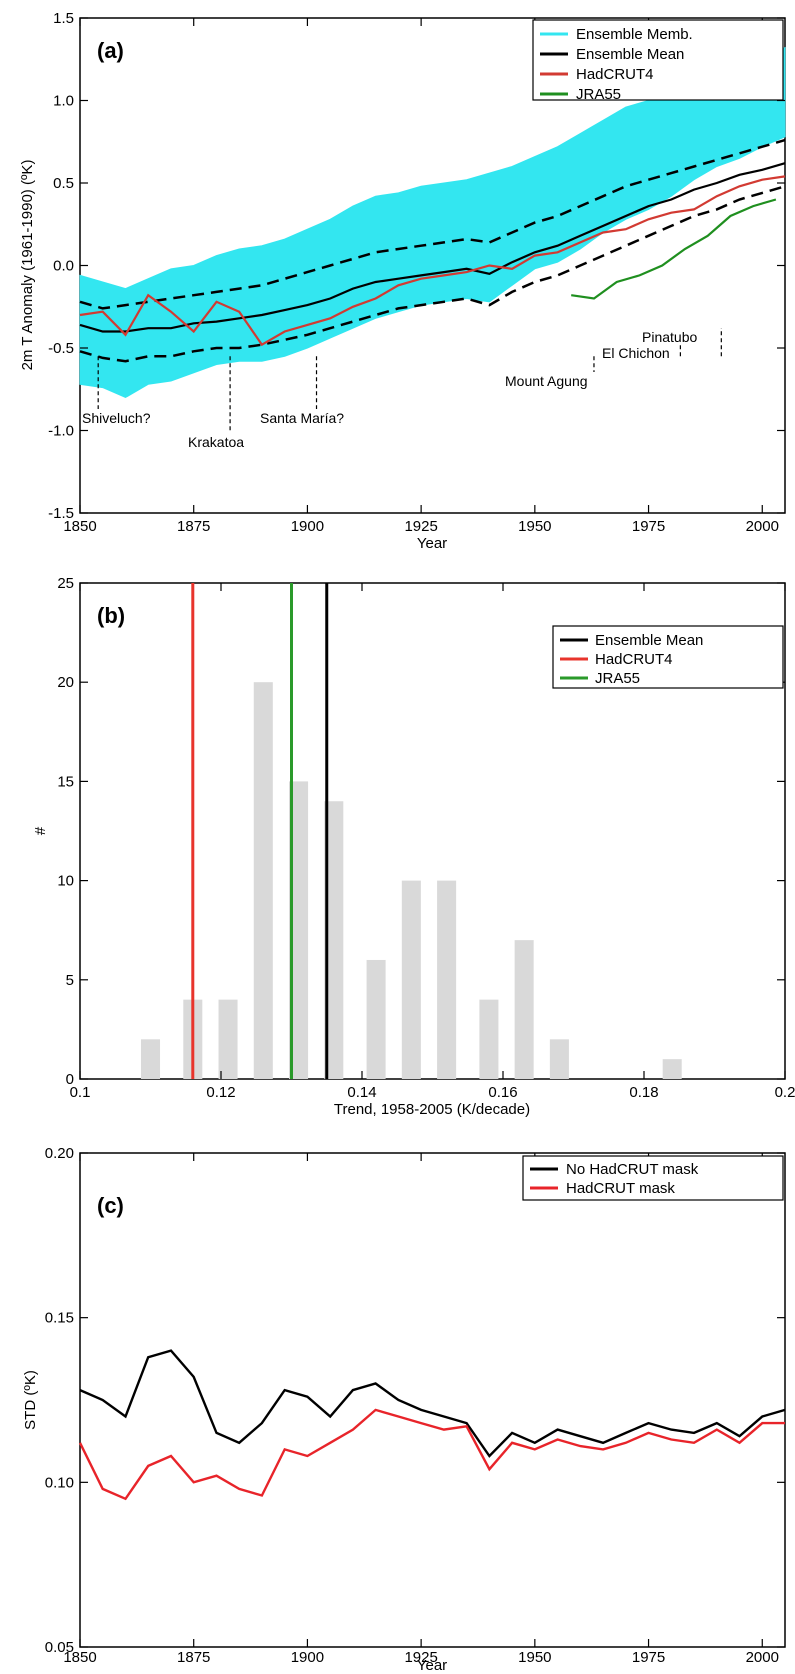  Describe the element at coordinates (220, 1092) in the screenshot. I see `x-tick-label: 0.12` at that location.